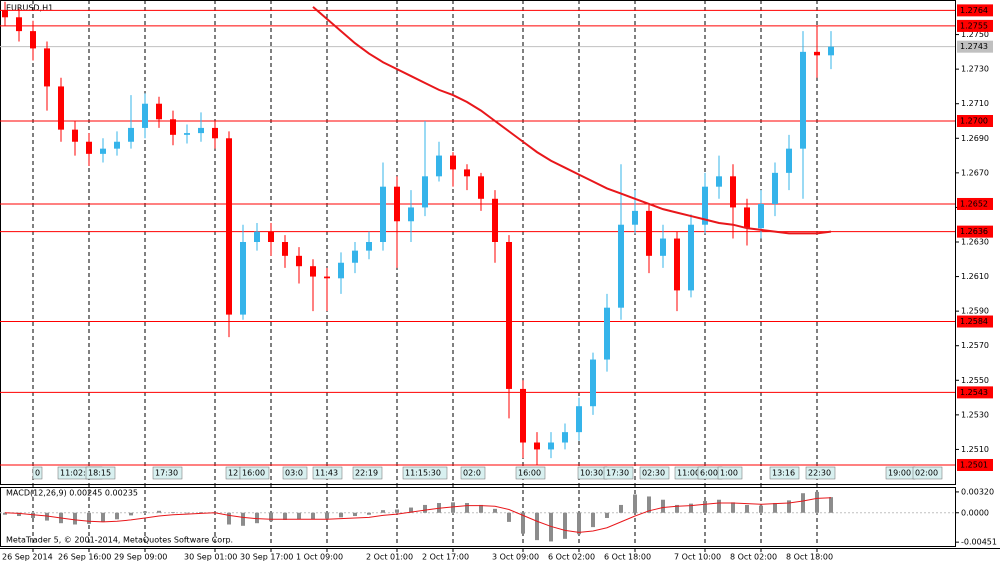 The width and height of the screenshot is (1000, 567). Describe the element at coordinates (975, 103) in the screenshot. I see `y-tick-label: 1.2710` at that location.